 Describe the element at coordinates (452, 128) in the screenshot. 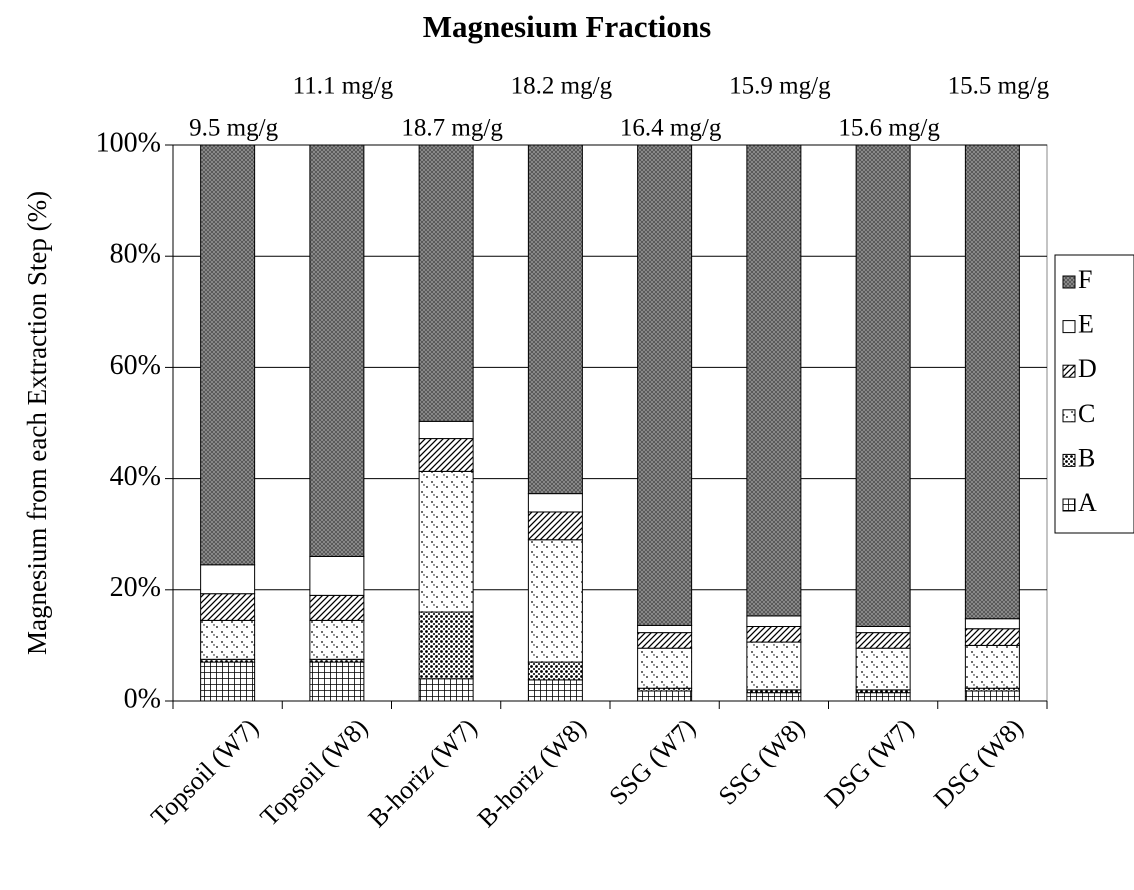

I see `total-annotation: 18.7 mg/g` at that location.